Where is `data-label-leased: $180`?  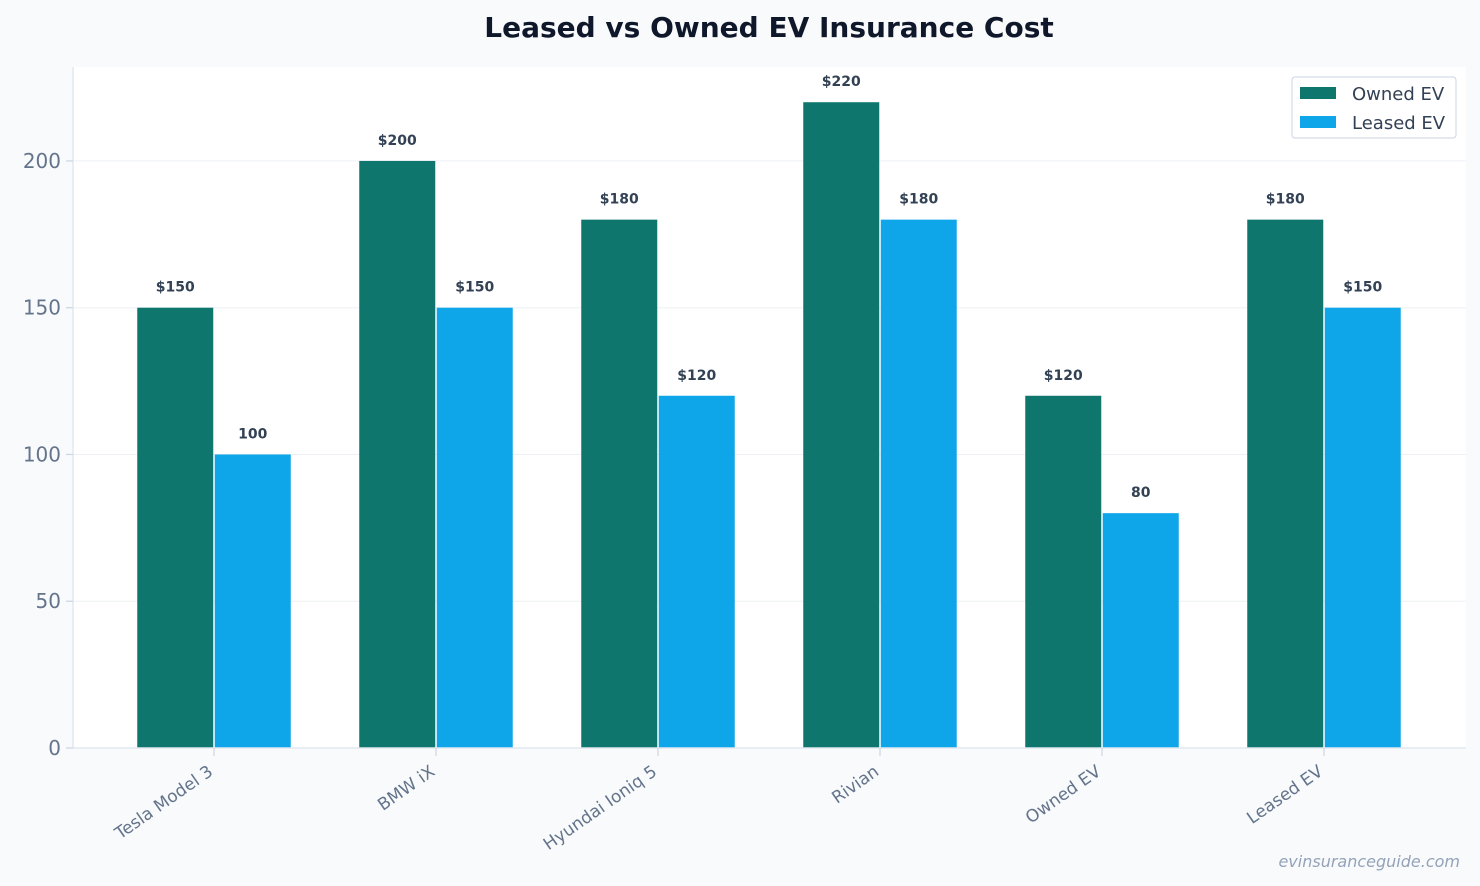
data-label-leased: $180 is located at coordinates (918, 200).